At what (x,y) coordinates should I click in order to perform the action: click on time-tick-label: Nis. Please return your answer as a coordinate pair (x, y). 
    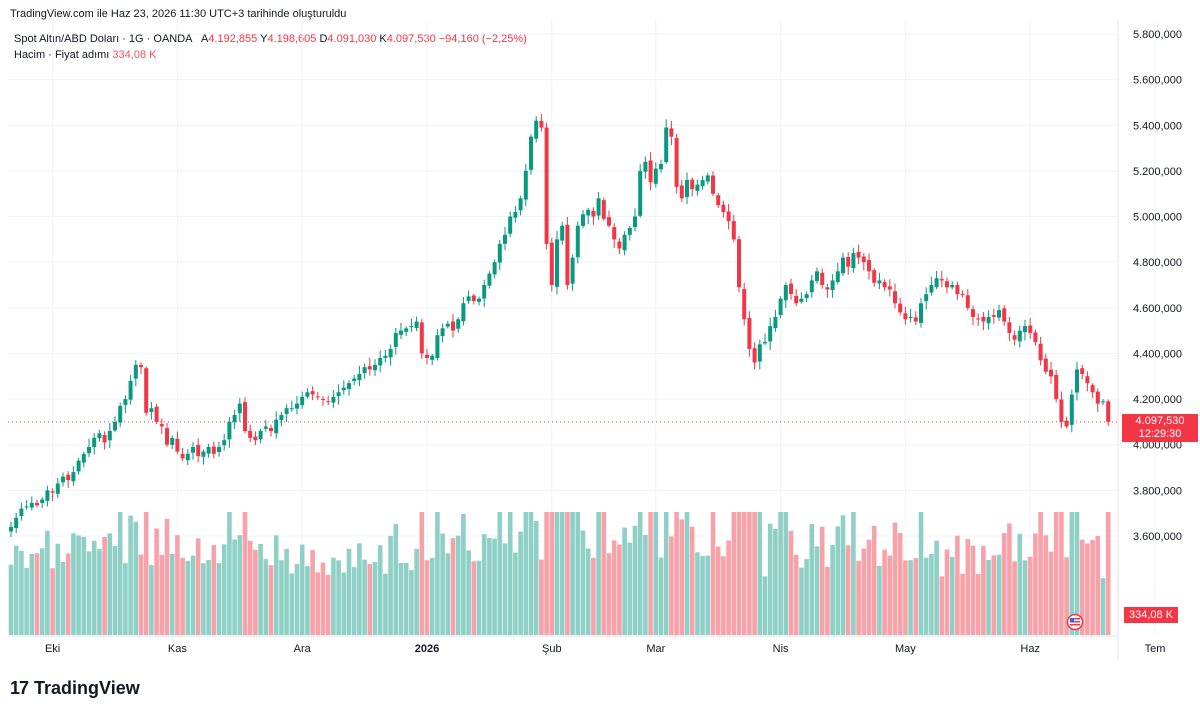
    Looking at the image, I should click on (781, 649).